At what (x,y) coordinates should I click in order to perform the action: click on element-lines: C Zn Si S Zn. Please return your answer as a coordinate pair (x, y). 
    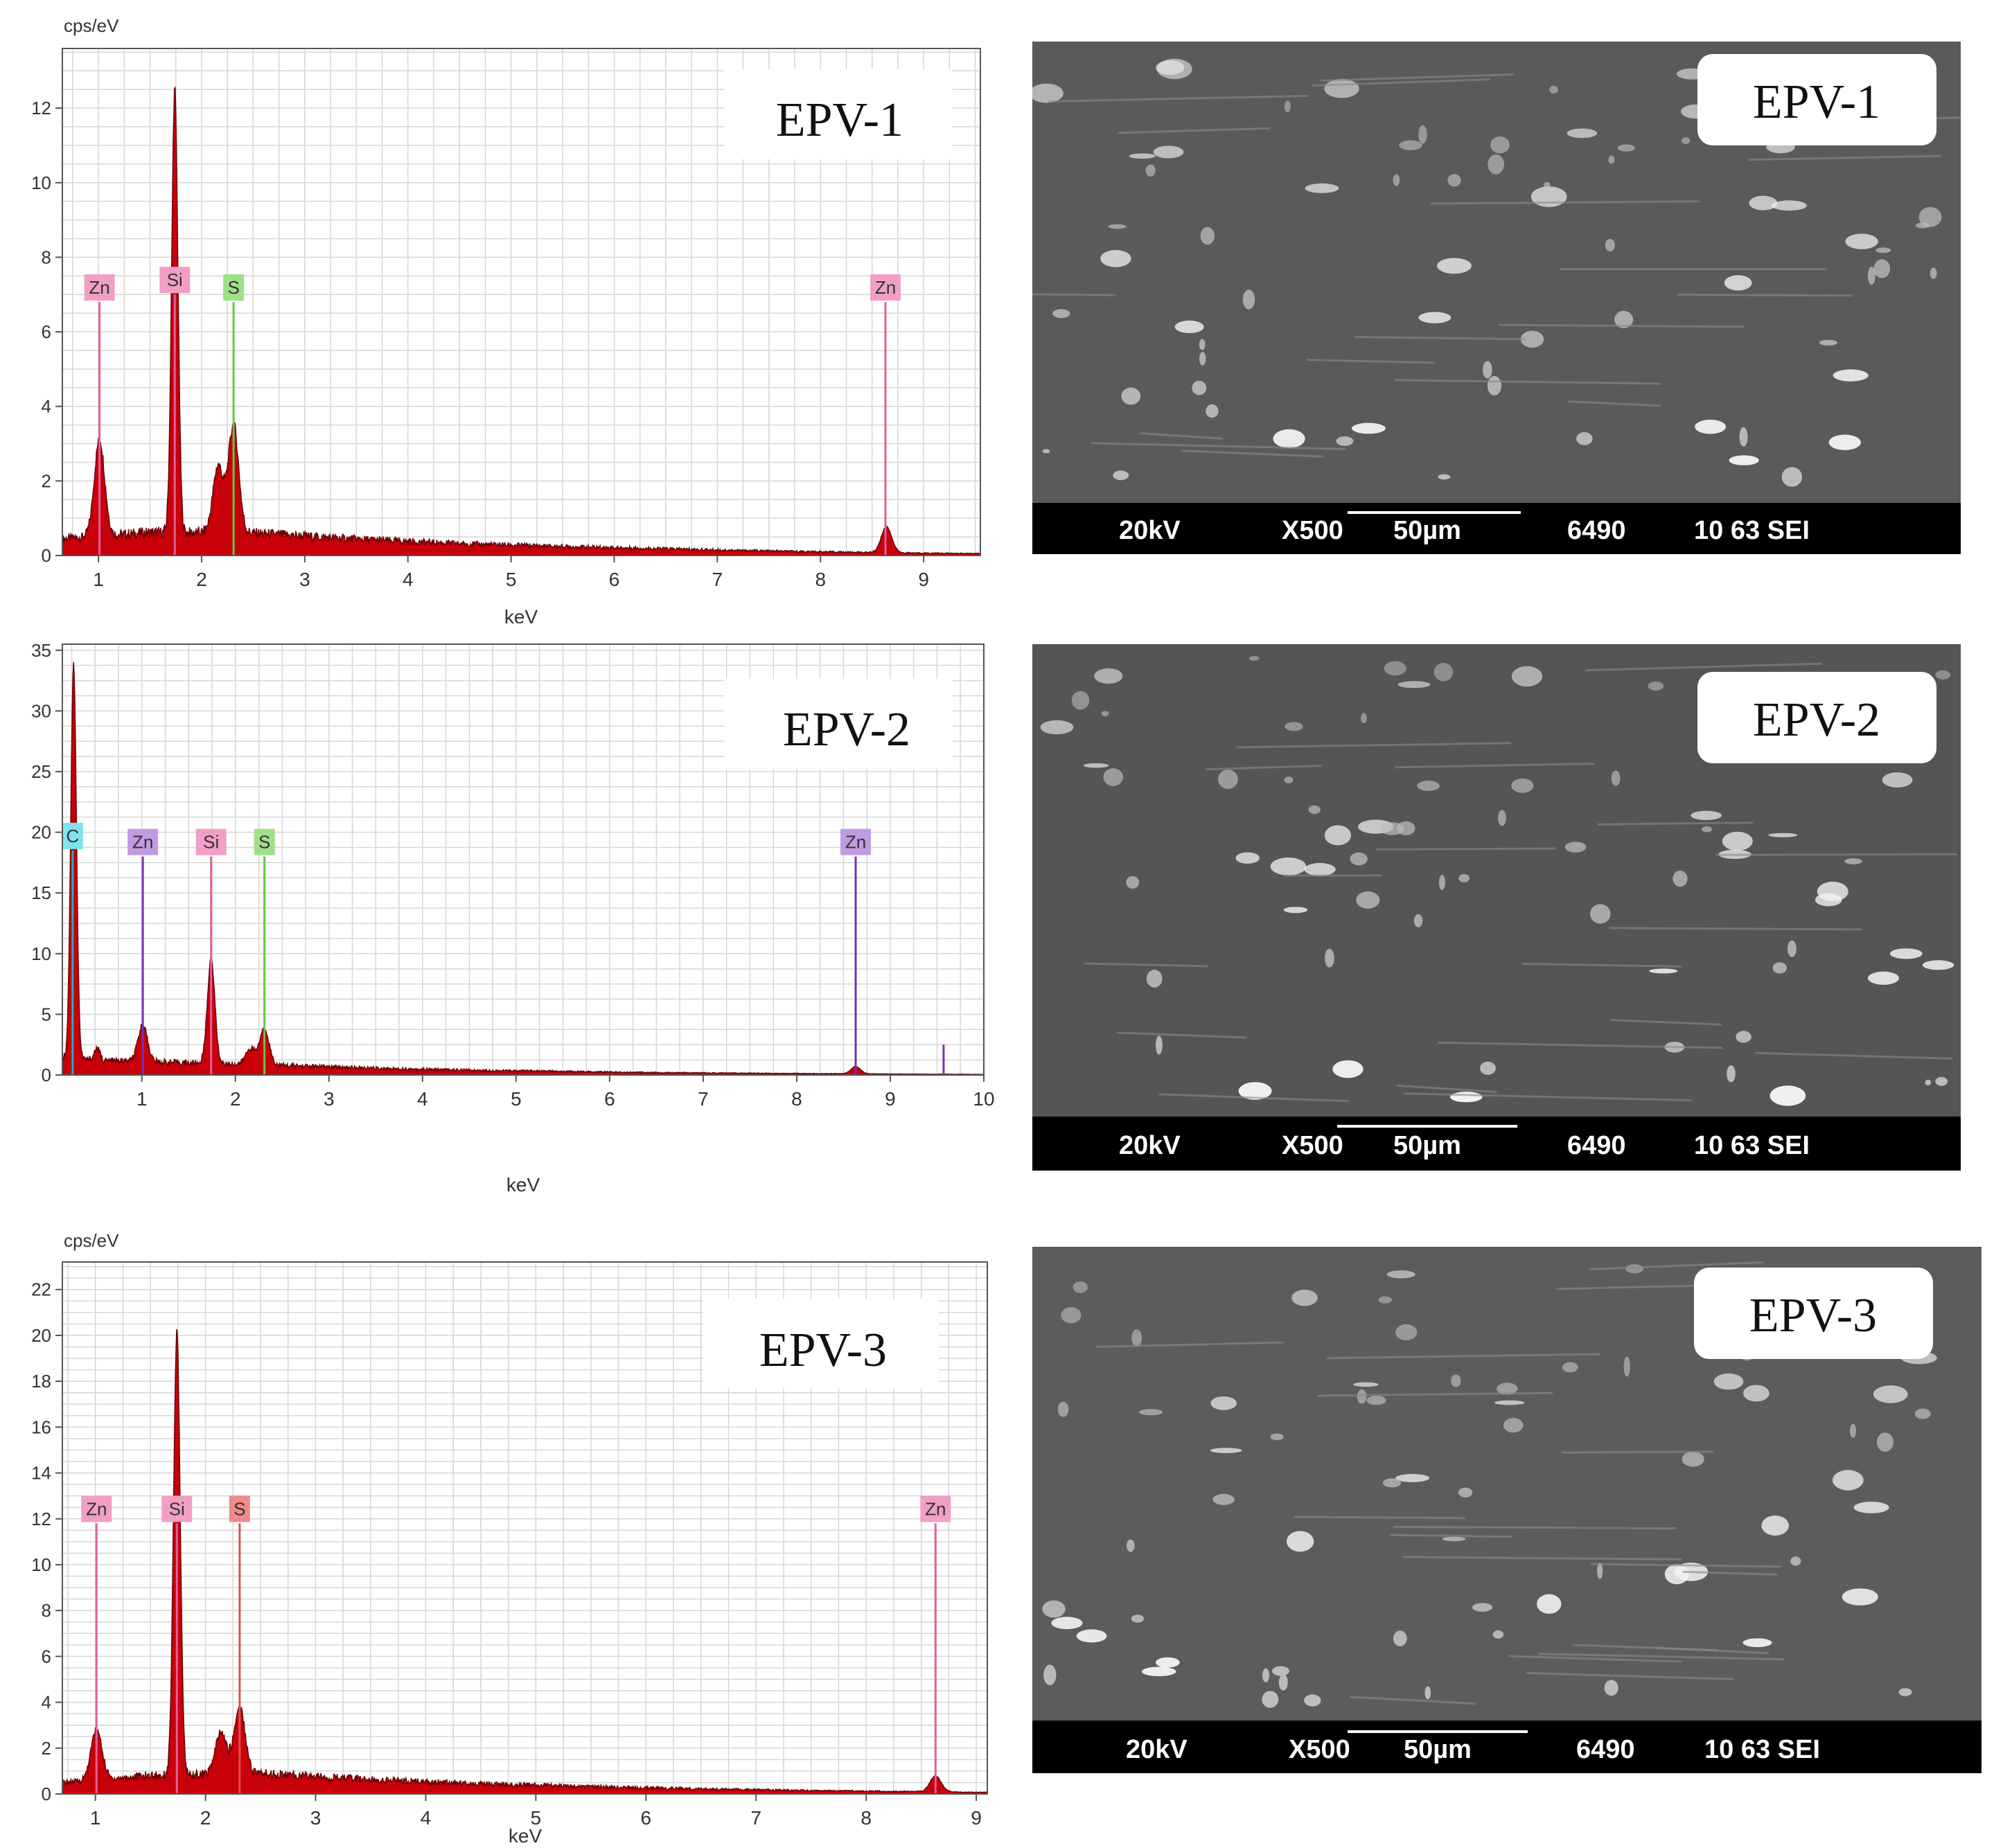
    Looking at the image, I should click on (503, 949).